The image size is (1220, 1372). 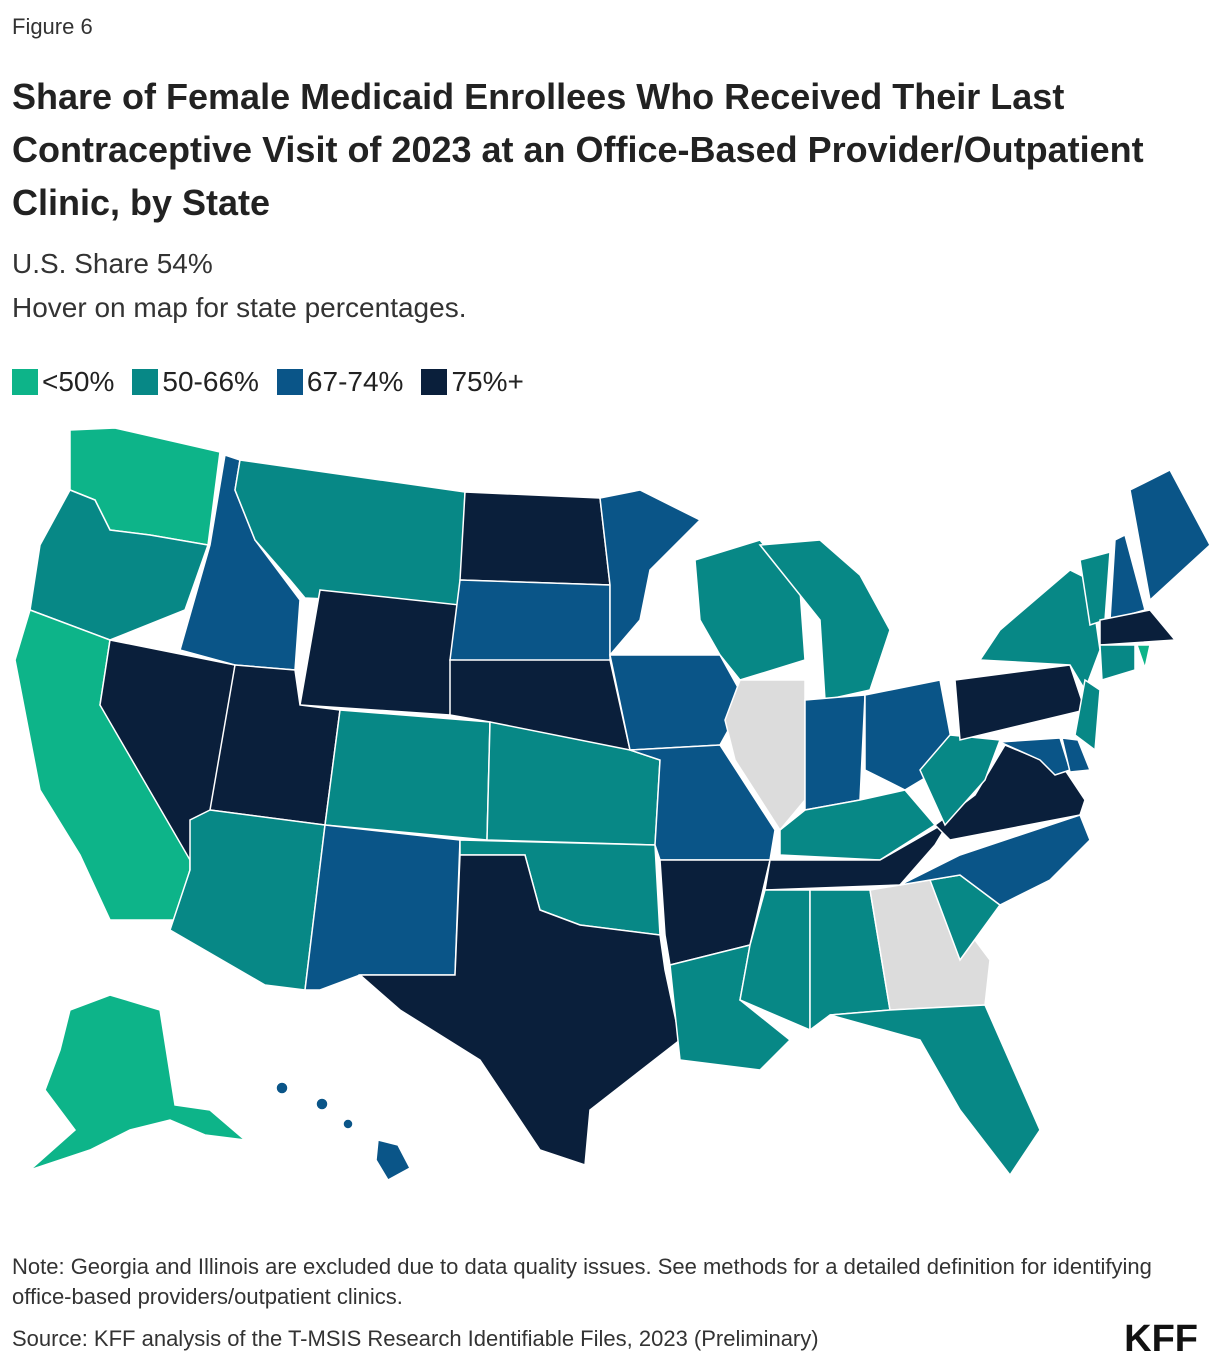 I want to click on subtitle: U.S. Share 54%, so click(x=112, y=263).